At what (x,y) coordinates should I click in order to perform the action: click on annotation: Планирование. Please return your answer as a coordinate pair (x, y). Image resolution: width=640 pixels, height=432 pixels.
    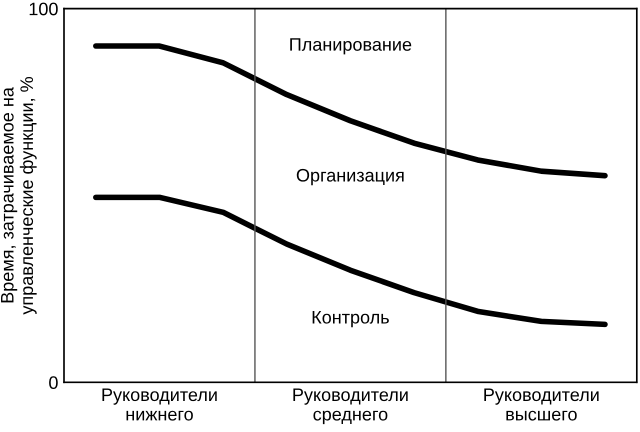
    Looking at the image, I should click on (351, 46).